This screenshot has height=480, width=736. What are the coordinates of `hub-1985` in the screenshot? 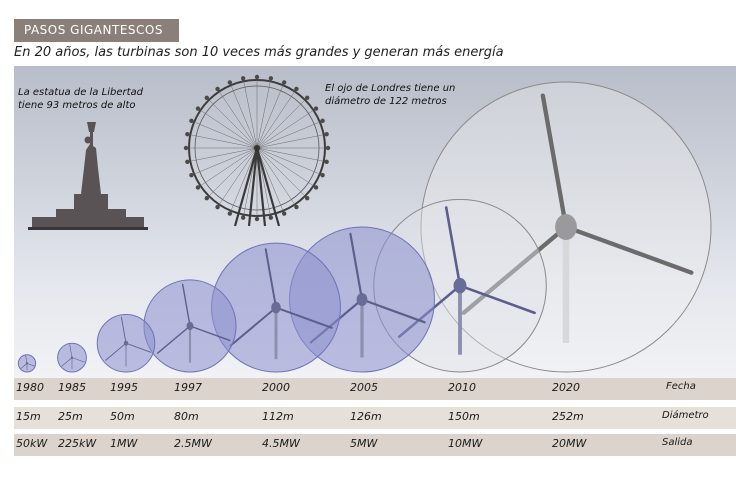 It's located at (72, 357).